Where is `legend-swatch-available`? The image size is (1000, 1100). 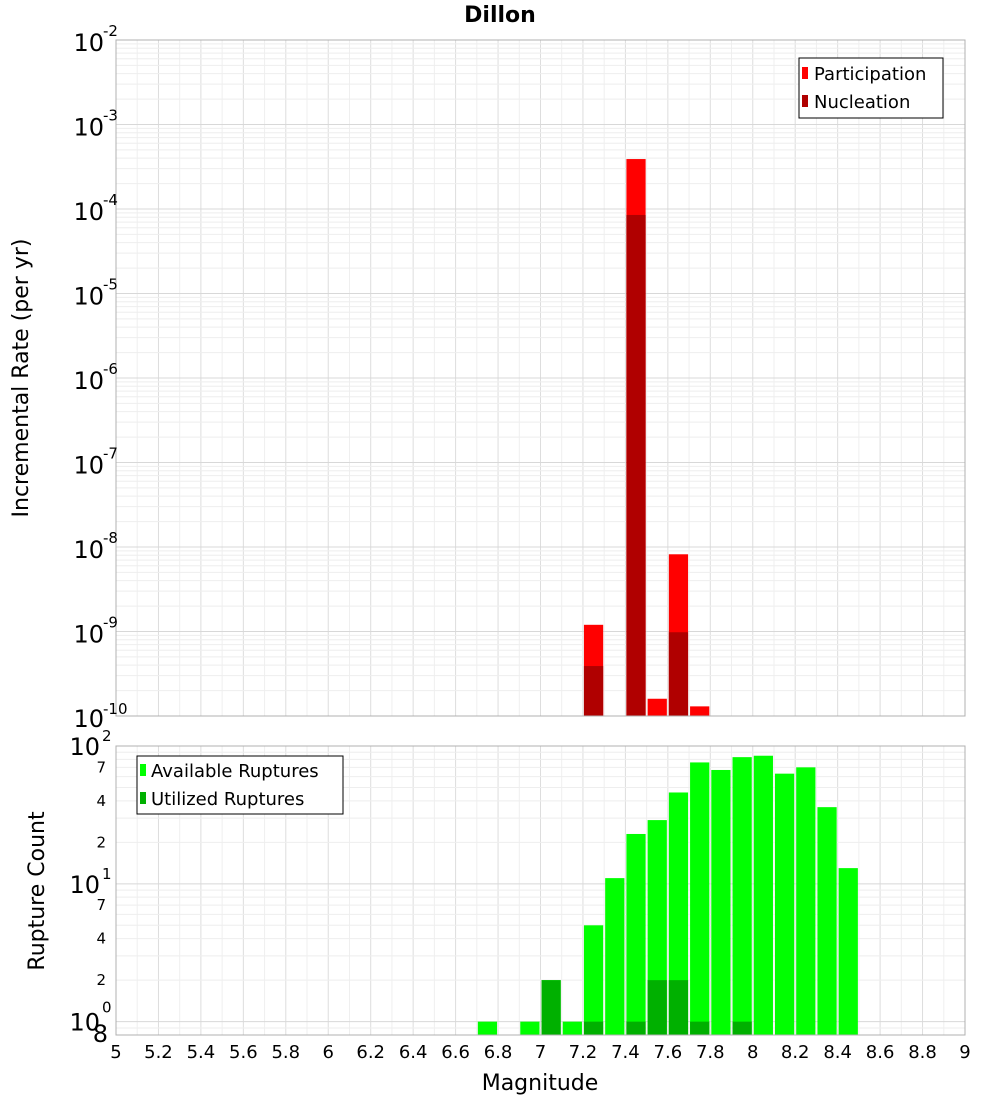
legend-swatch-available is located at coordinates (143, 770).